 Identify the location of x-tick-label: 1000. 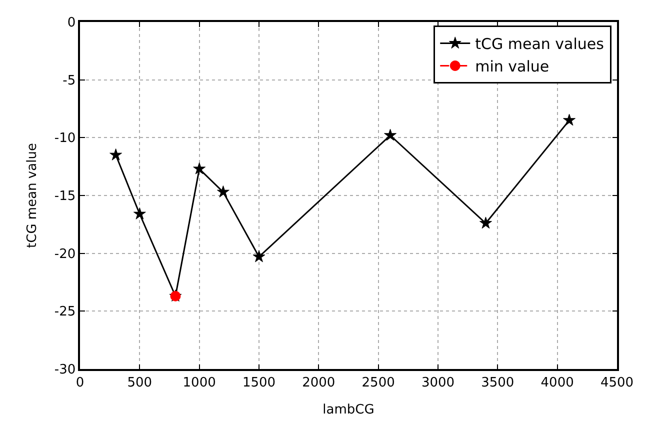
(199, 382).